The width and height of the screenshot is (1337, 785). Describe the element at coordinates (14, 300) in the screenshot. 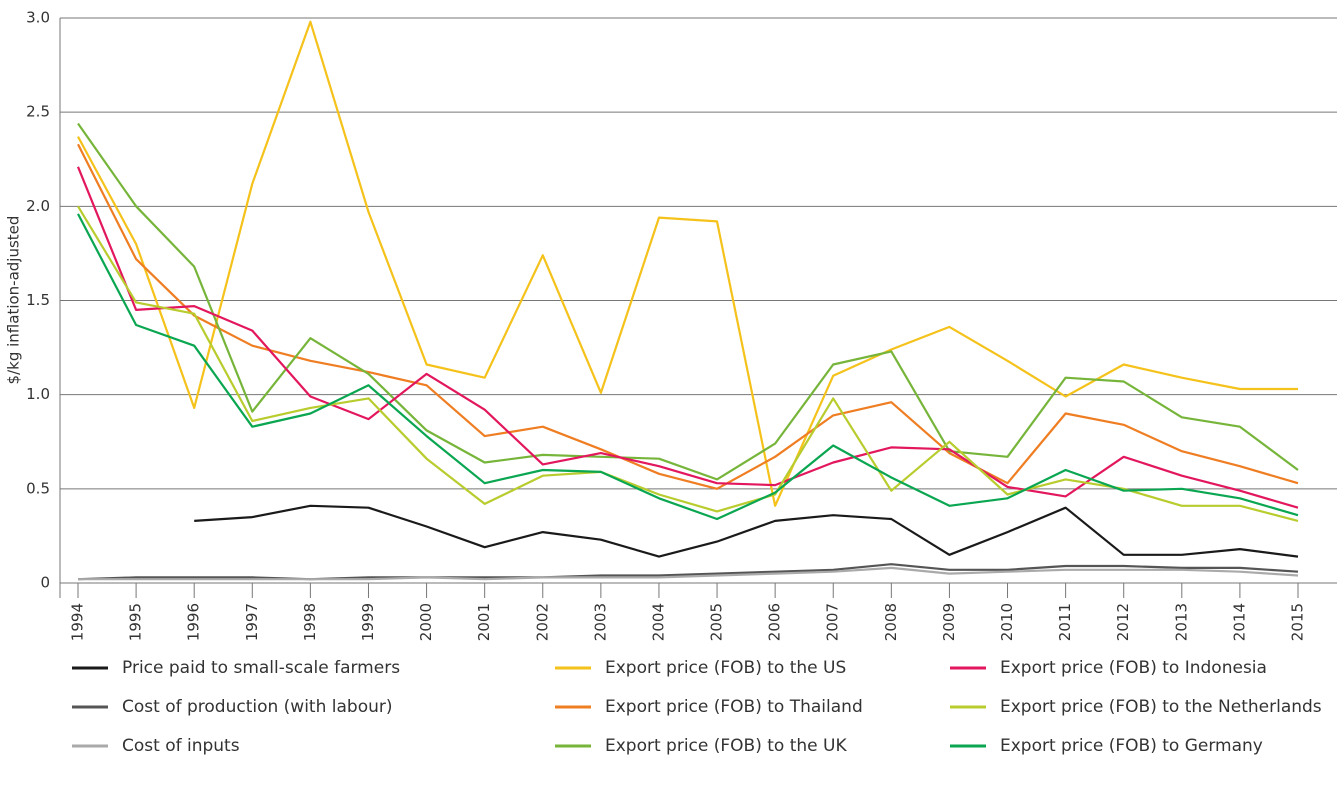

I see `y-axis-label: $/kg inflation-adjusted` at that location.